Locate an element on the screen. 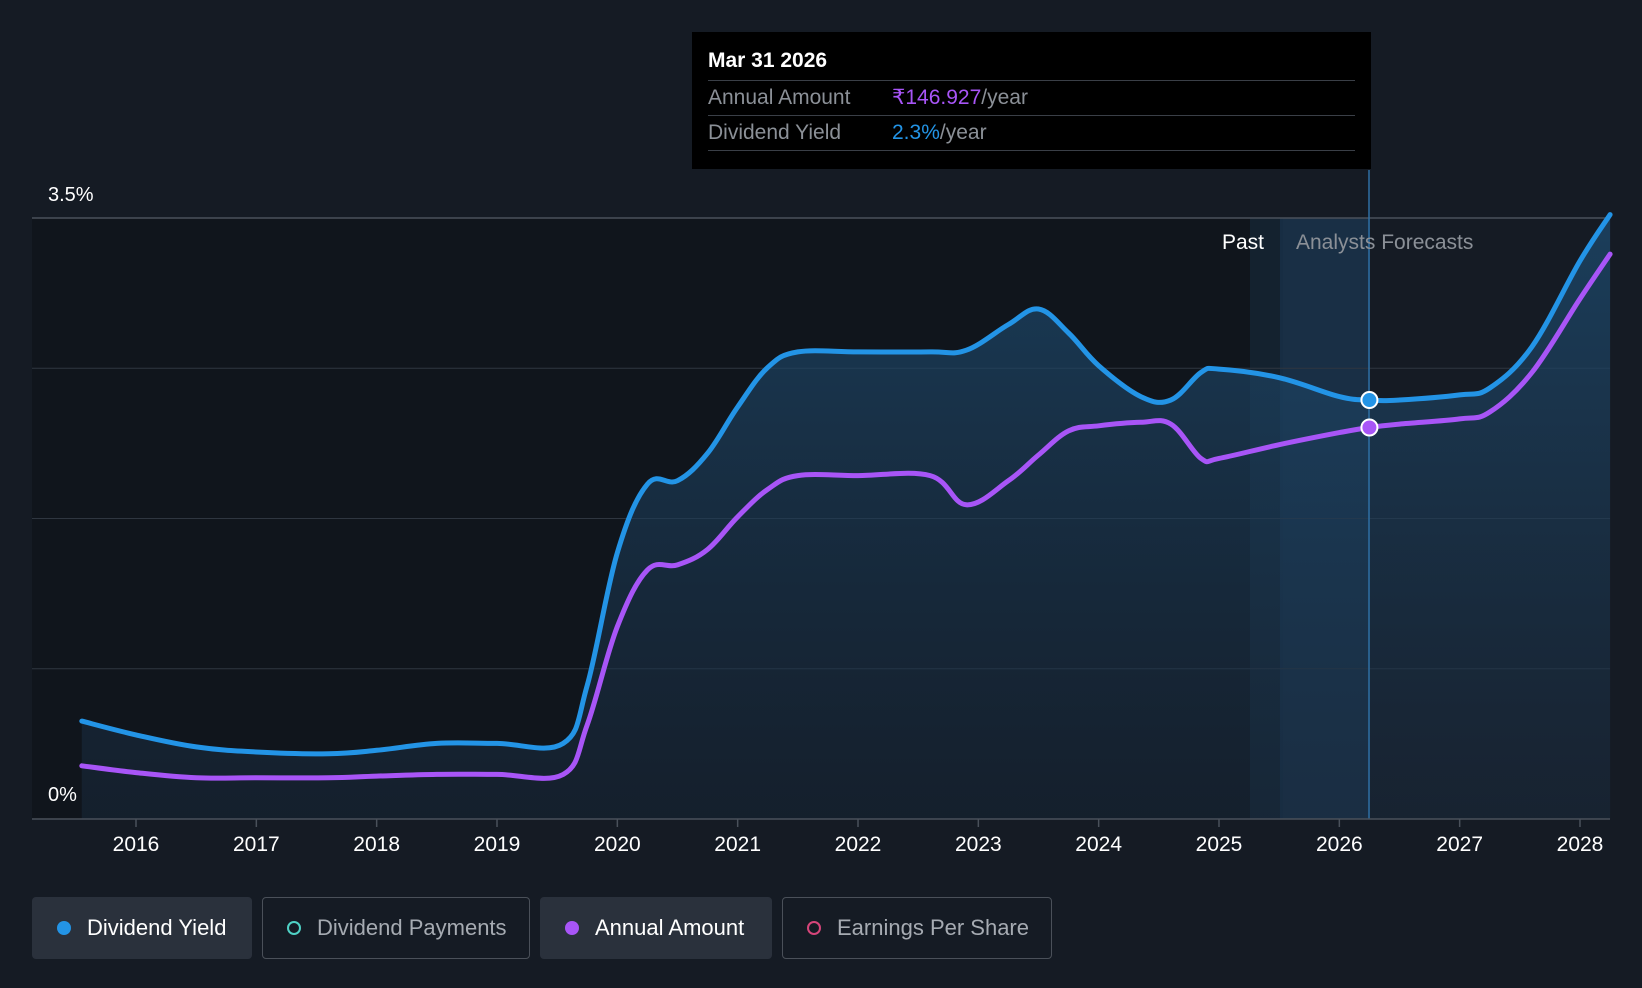 This screenshot has width=1642, height=988. x-tick-label-2026: 2026 is located at coordinates (1339, 844).